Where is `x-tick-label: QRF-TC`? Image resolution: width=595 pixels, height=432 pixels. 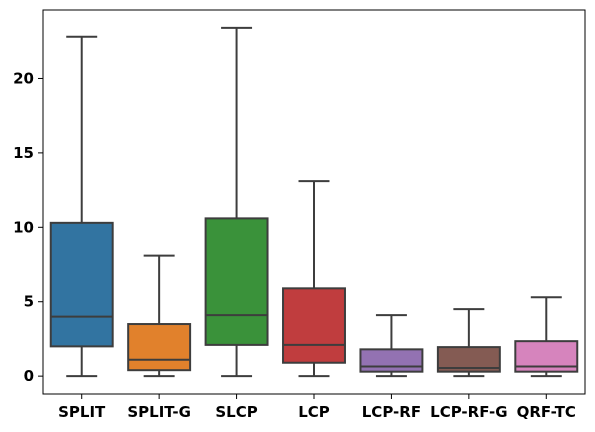 x-tick-label: QRF-TC is located at coordinates (546, 412).